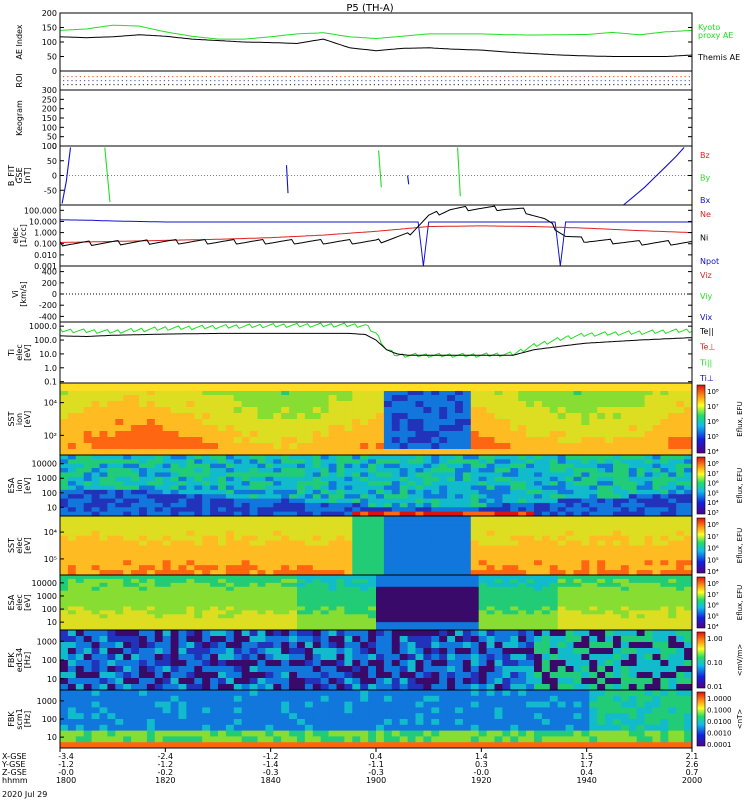  Describe the element at coordinates (713, 503) in the screenshot. I see `colorbar-tick: 10⁴` at that location.